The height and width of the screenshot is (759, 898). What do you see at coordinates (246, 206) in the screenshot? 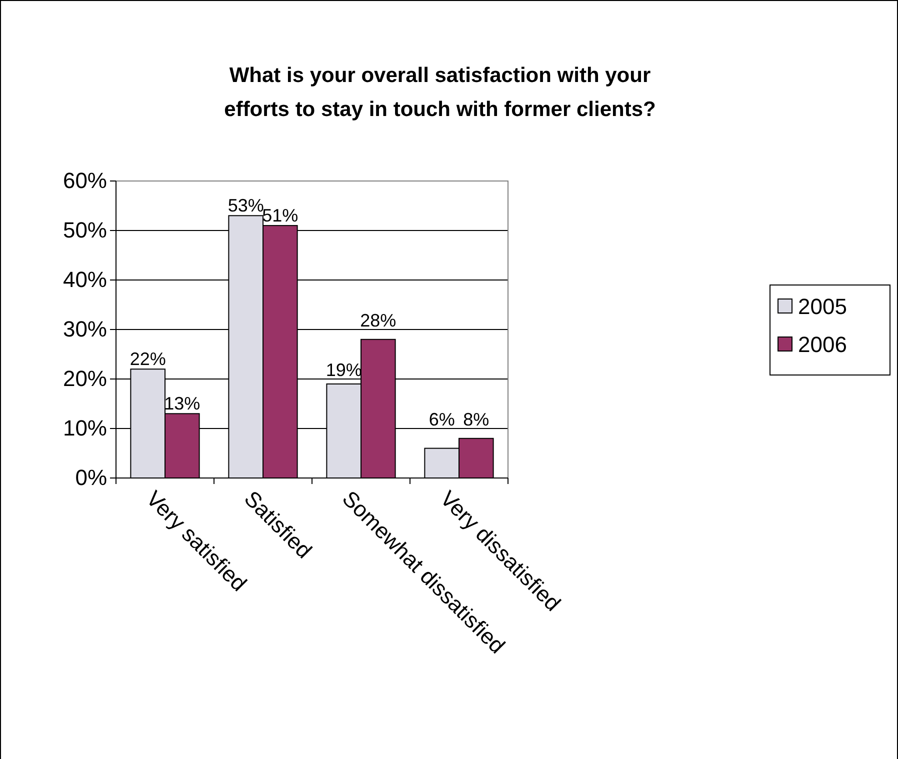
I see `data-label: 53%` at bounding box center [246, 206].